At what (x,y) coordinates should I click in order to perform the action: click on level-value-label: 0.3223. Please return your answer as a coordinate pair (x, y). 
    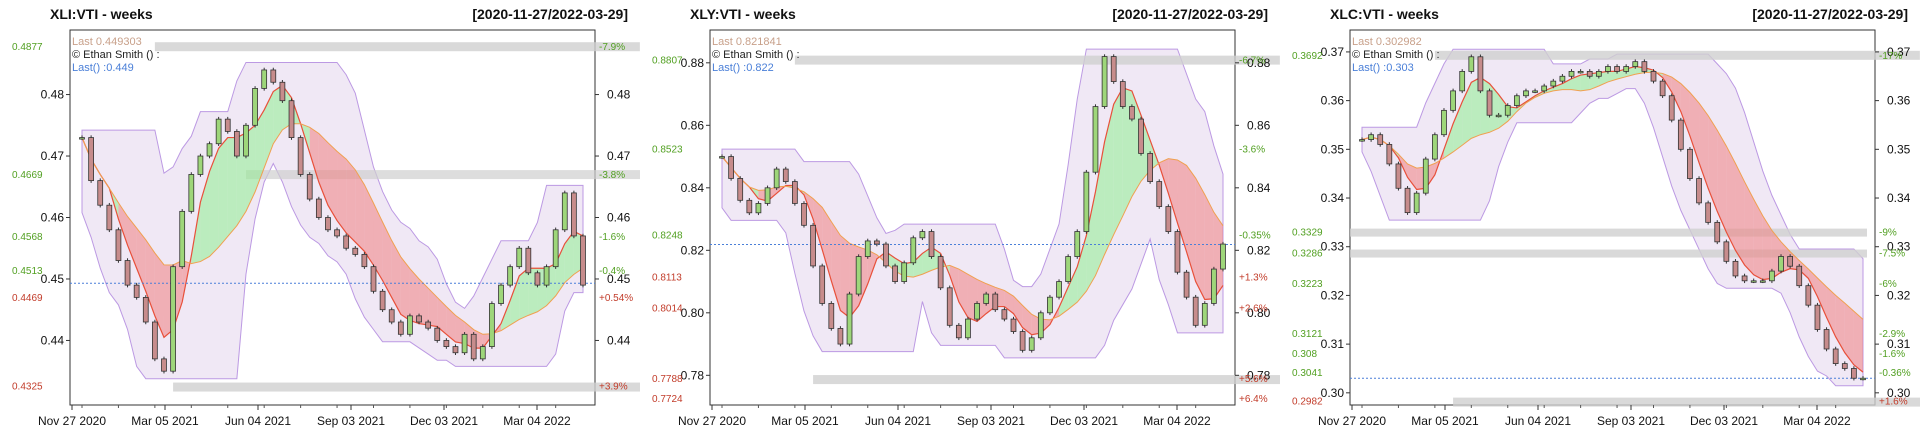
    Looking at the image, I should click on (1307, 284).